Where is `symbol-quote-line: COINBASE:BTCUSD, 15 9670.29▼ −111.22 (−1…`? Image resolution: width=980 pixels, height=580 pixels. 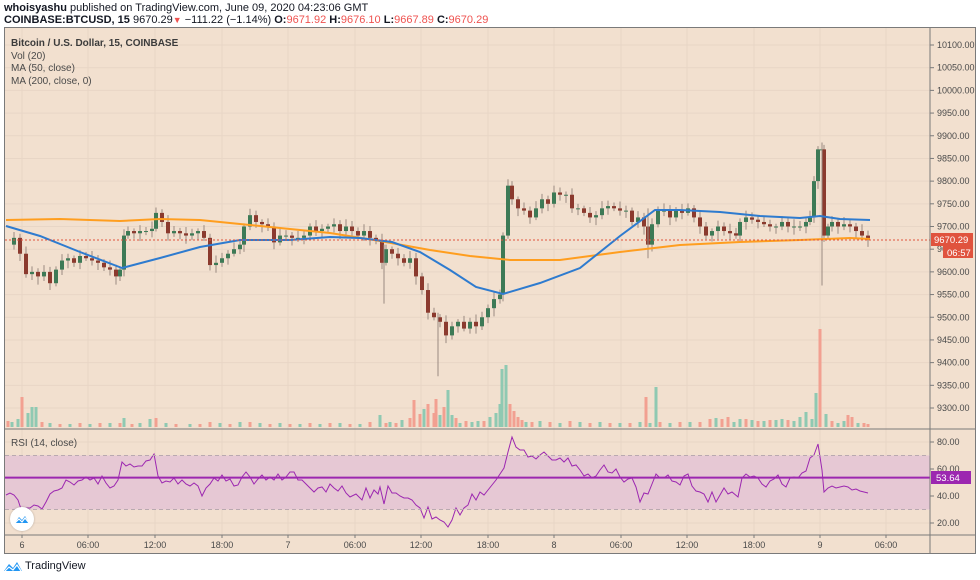 symbol-quote-line: COINBASE:BTCUSD, 15 9670.29▼ −111.22 (−1… is located at coordinates (246, 20).